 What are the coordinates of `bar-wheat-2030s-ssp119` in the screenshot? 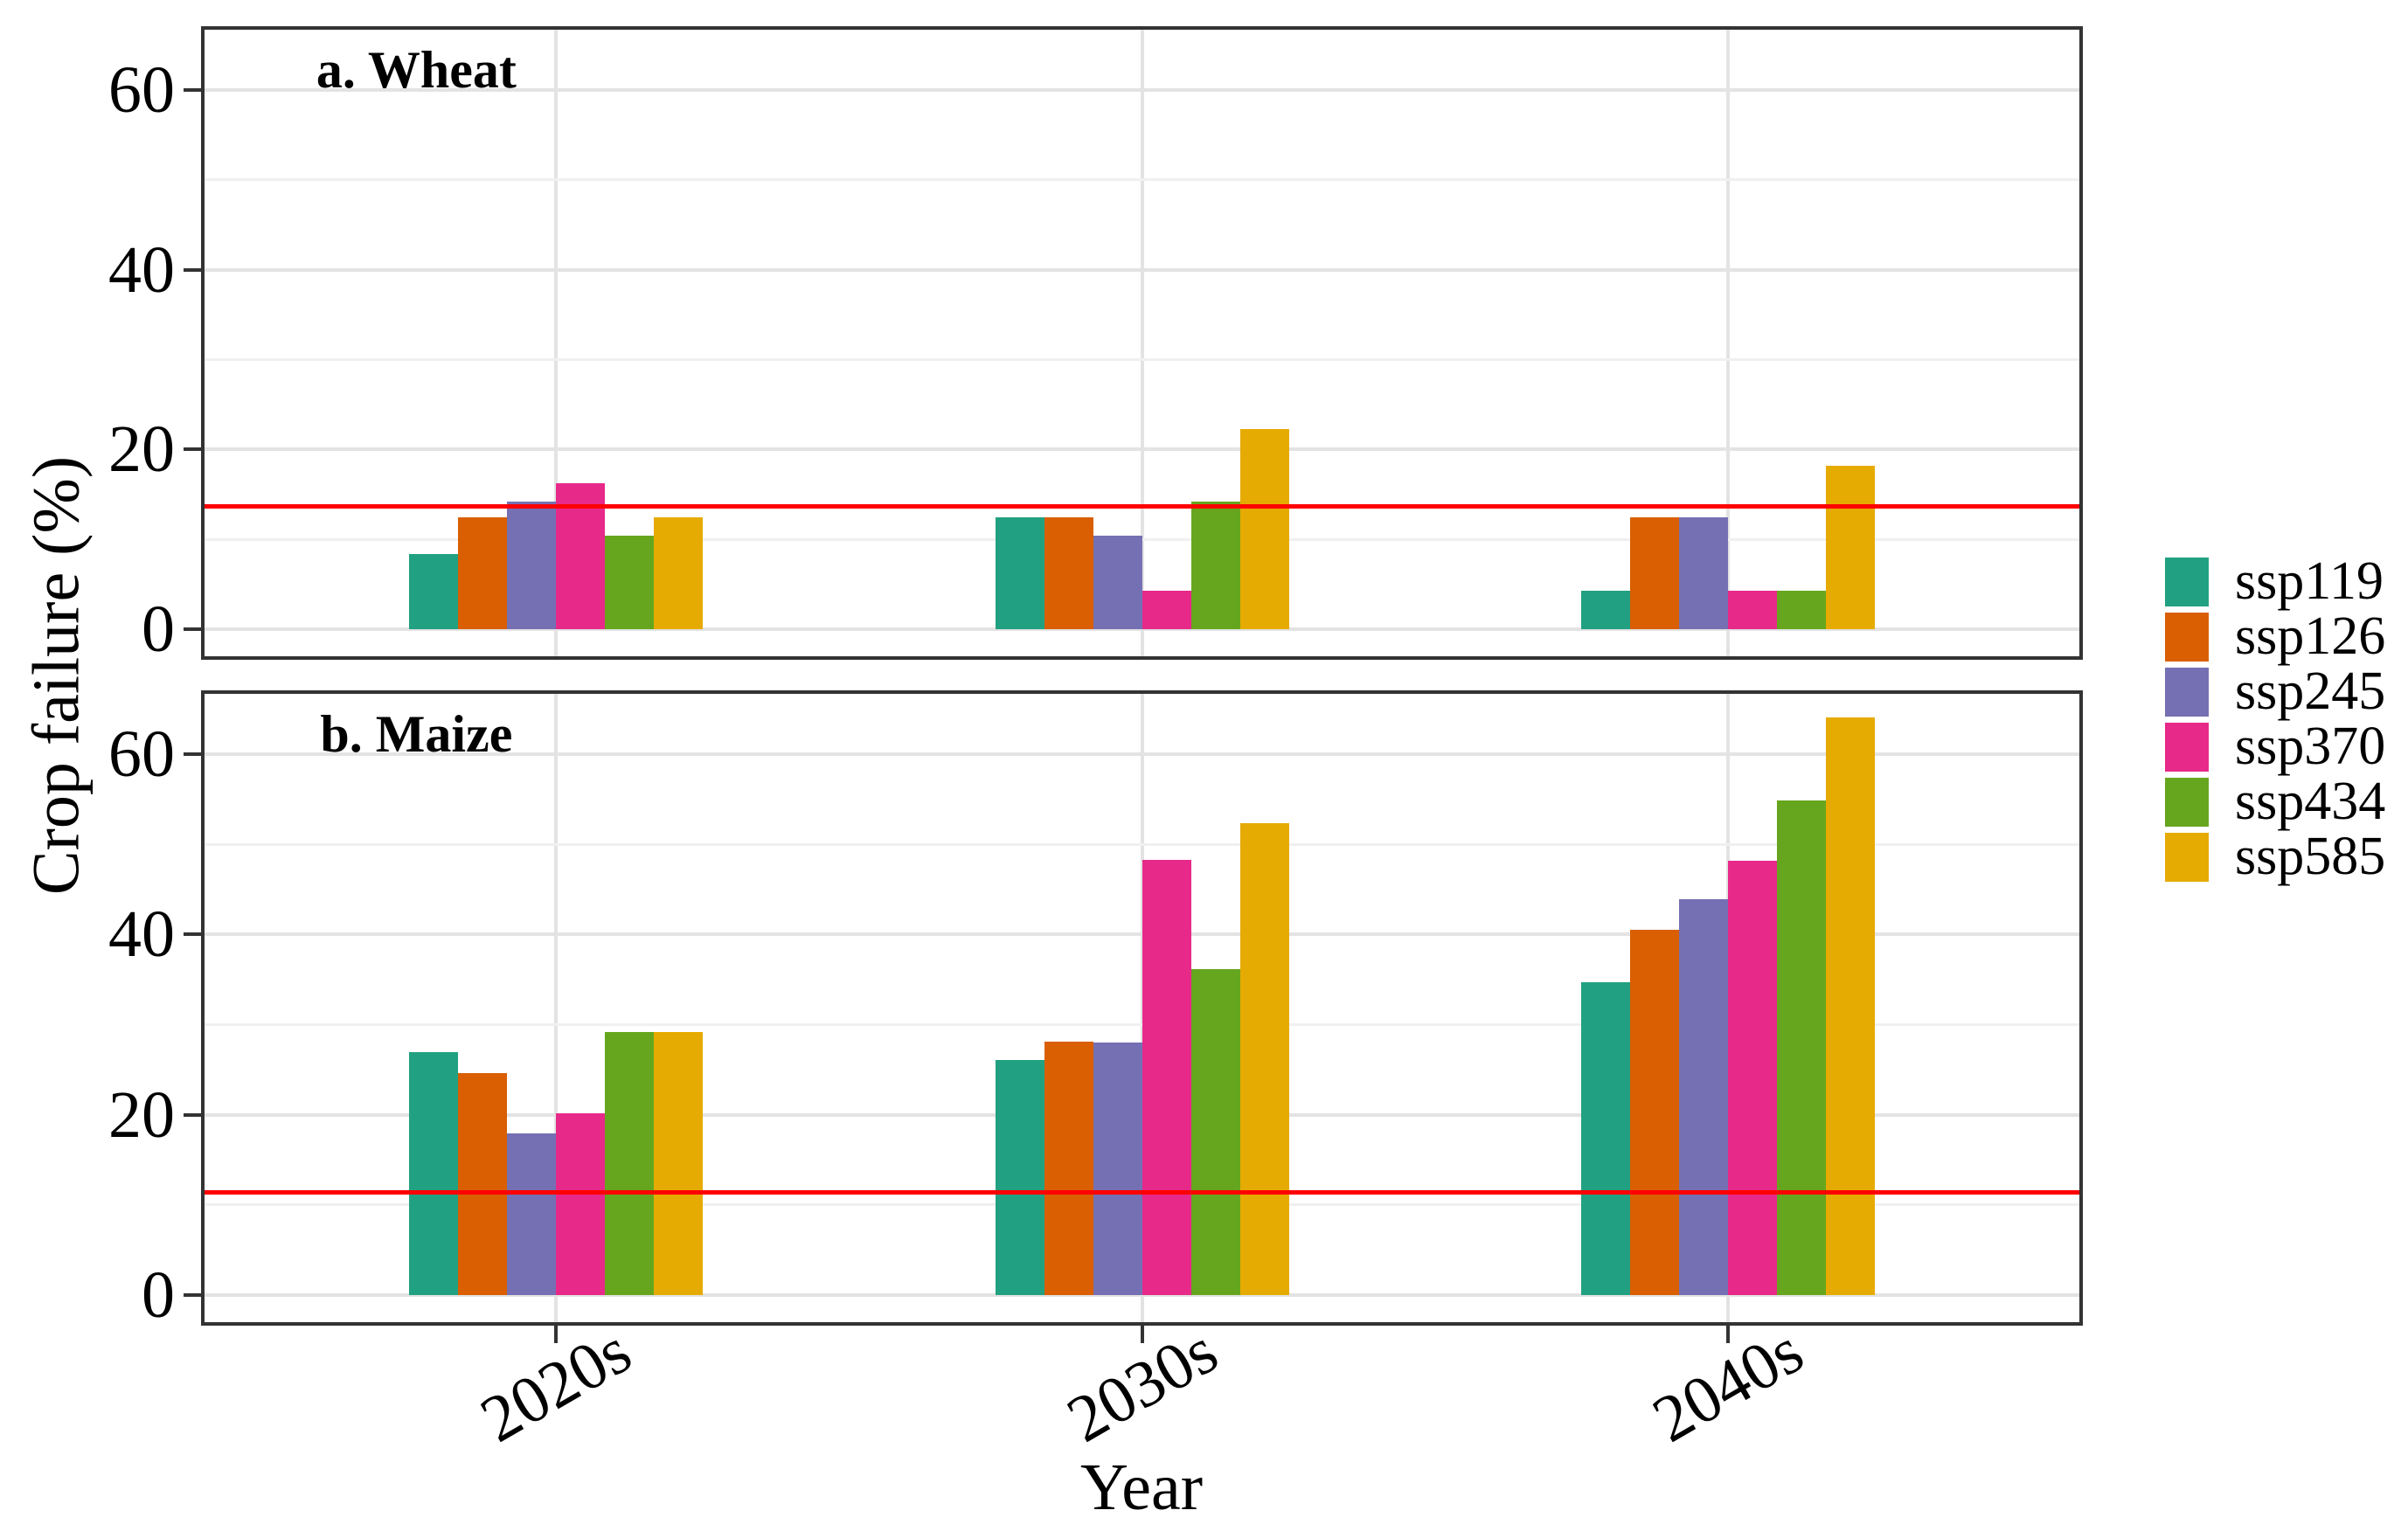 It's located at (1019, 573).